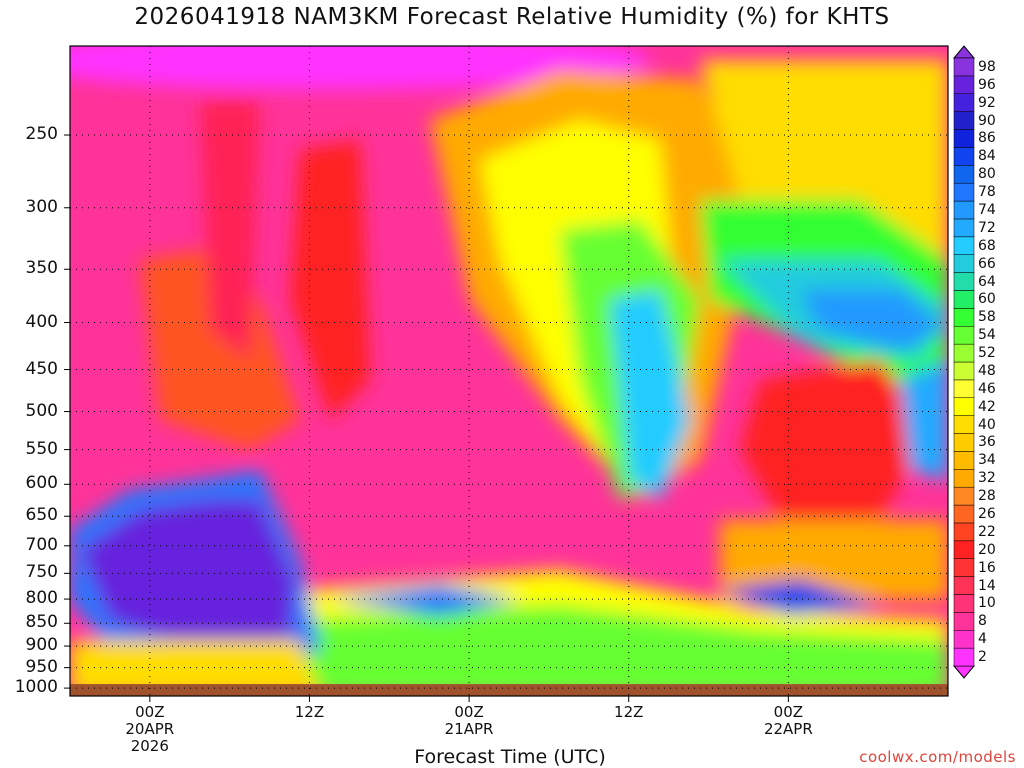  I want to click on colorbar, so click(964, 362).